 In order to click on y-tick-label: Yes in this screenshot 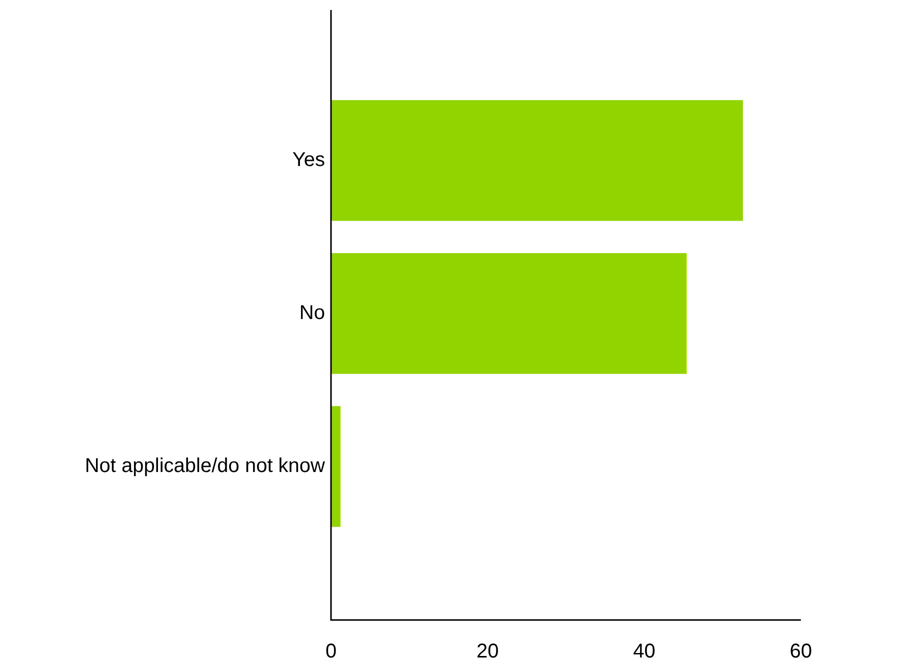, I will do `click(308, 160)`.